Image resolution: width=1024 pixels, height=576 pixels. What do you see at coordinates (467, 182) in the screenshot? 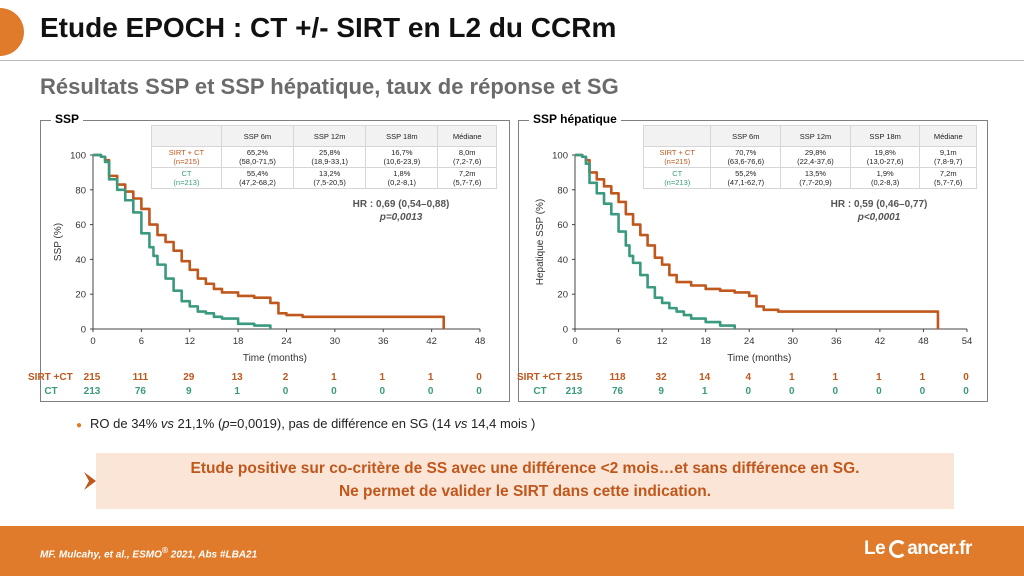
I see `cell-ci: (5,7-7,6)` at bounding box center [467, 182].